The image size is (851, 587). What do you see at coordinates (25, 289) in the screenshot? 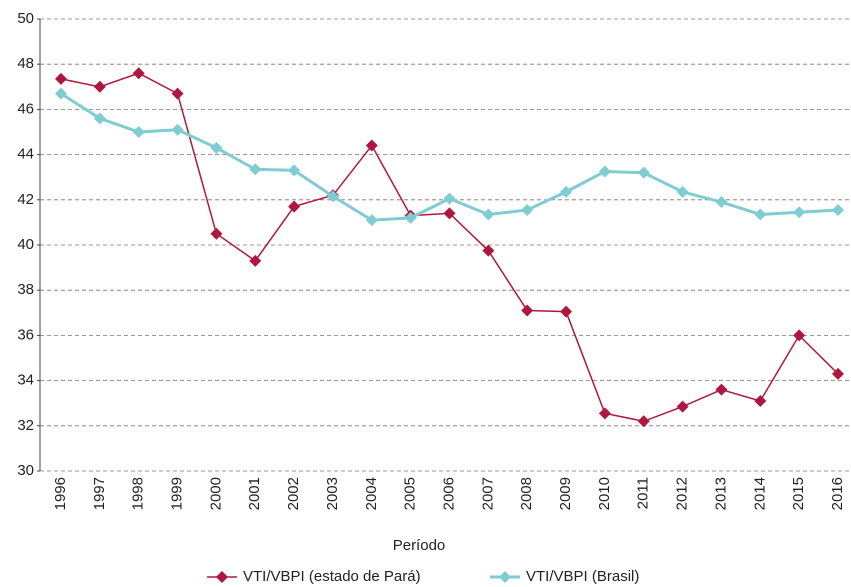
I see `y-tick-label: 38` at bounding box center [25, 289].